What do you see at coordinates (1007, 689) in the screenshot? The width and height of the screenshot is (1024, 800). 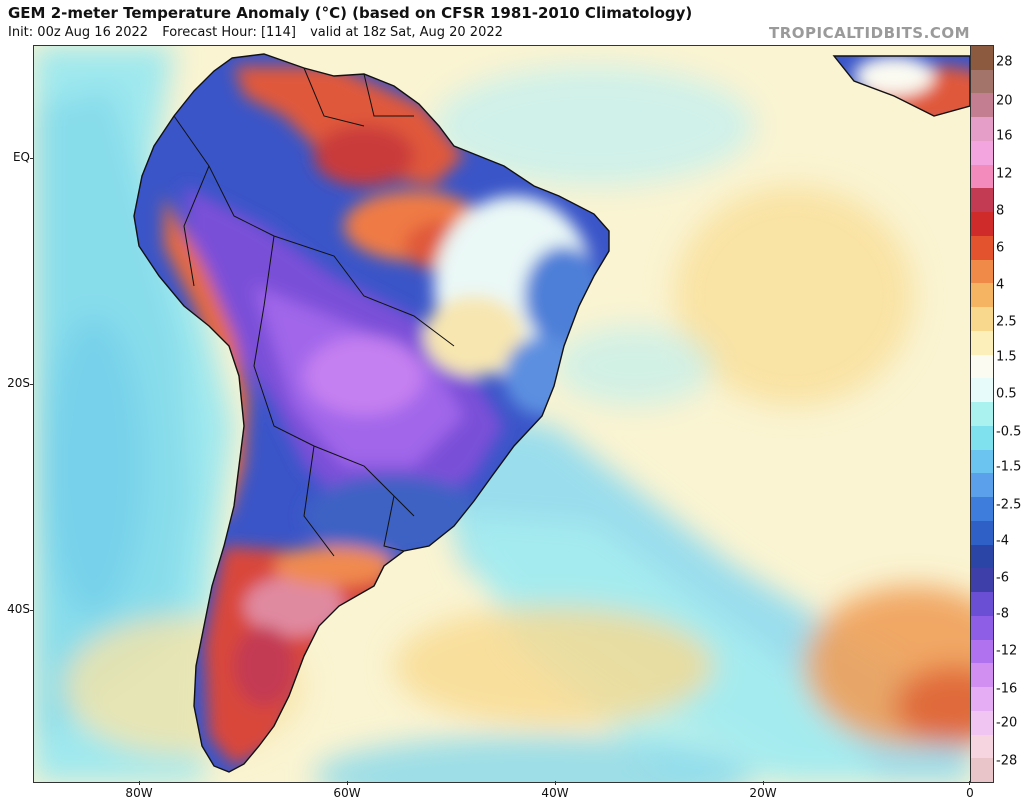 I see `colorbar-label: -16` at bounding box center [1007, 689].